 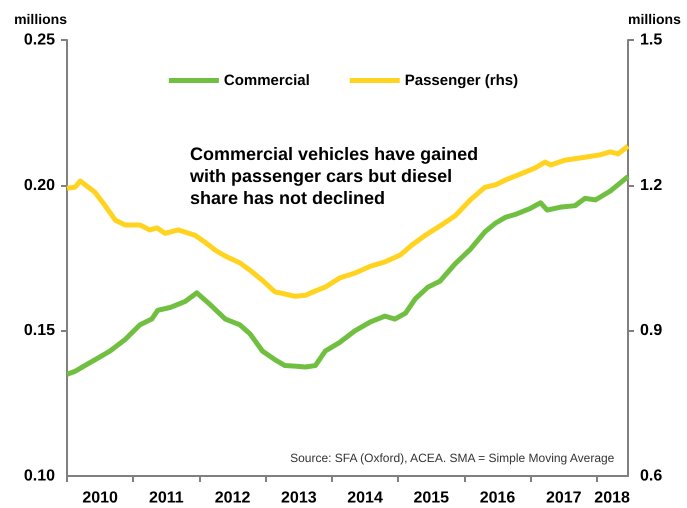 What do you see at coordinates (498, 498) in the screenshot?
I see `x-tick-label: 2016` at bounding box center [498, 498].